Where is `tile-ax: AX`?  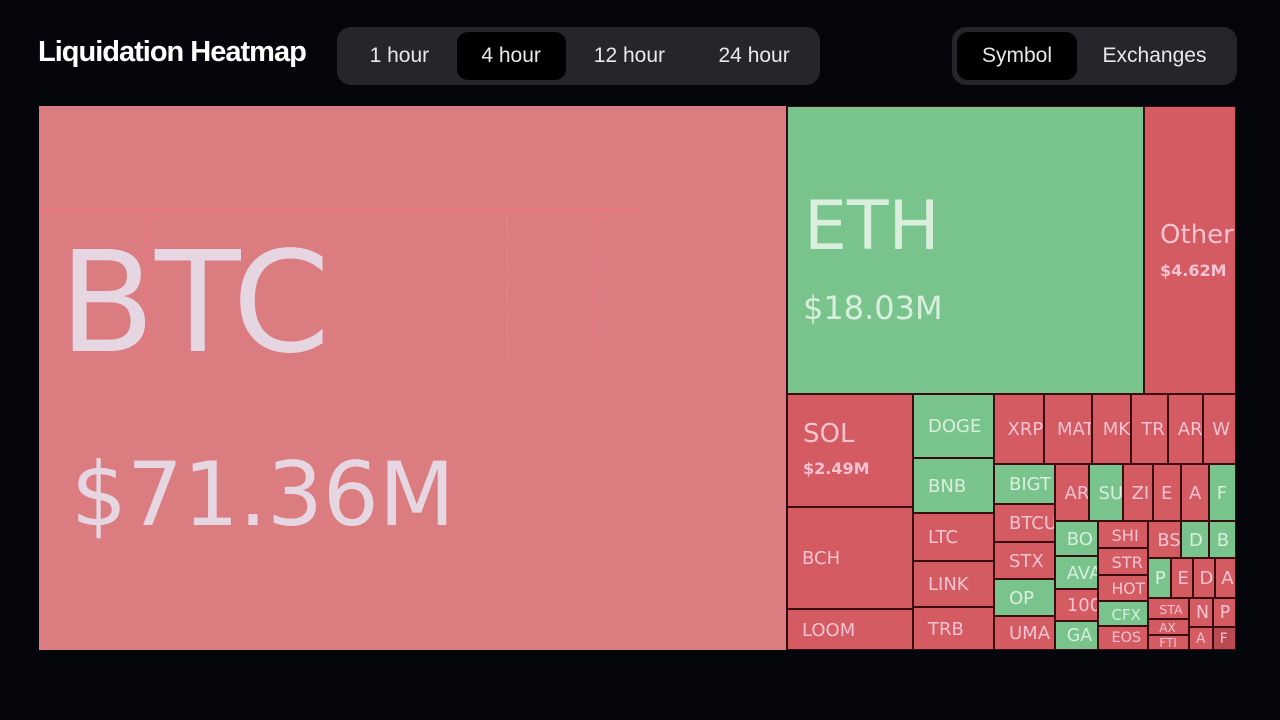 tile-ax: AX is located at coordinates (1168, 627).